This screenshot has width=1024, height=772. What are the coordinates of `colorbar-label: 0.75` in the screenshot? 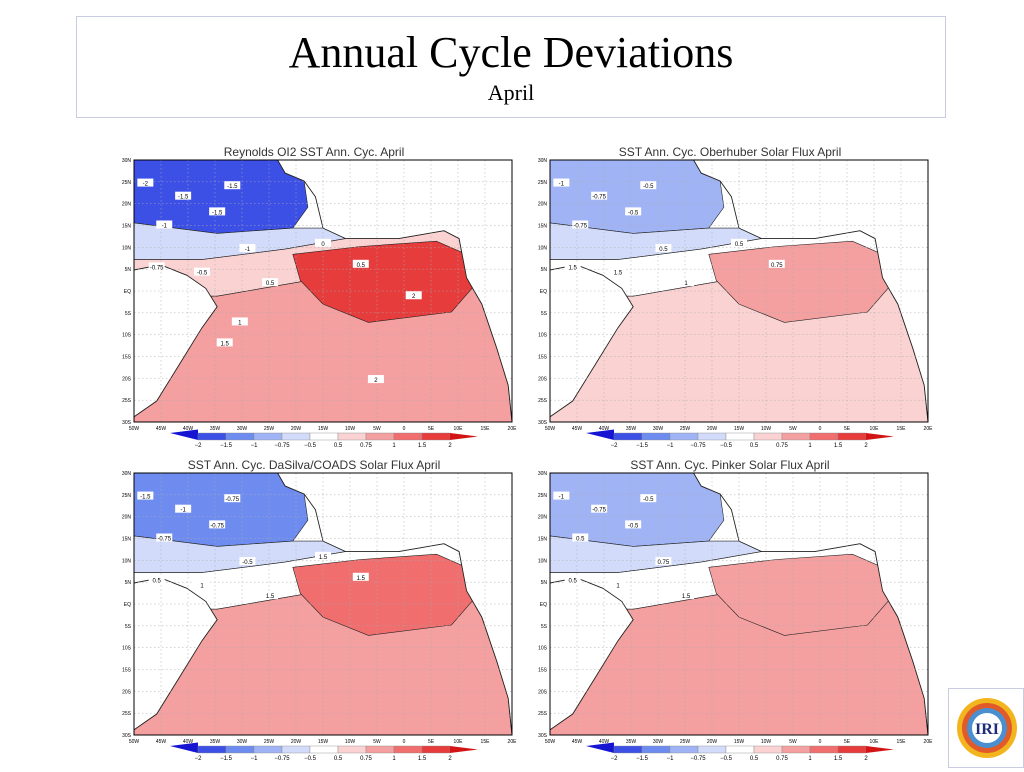 It's located at (366, 445).